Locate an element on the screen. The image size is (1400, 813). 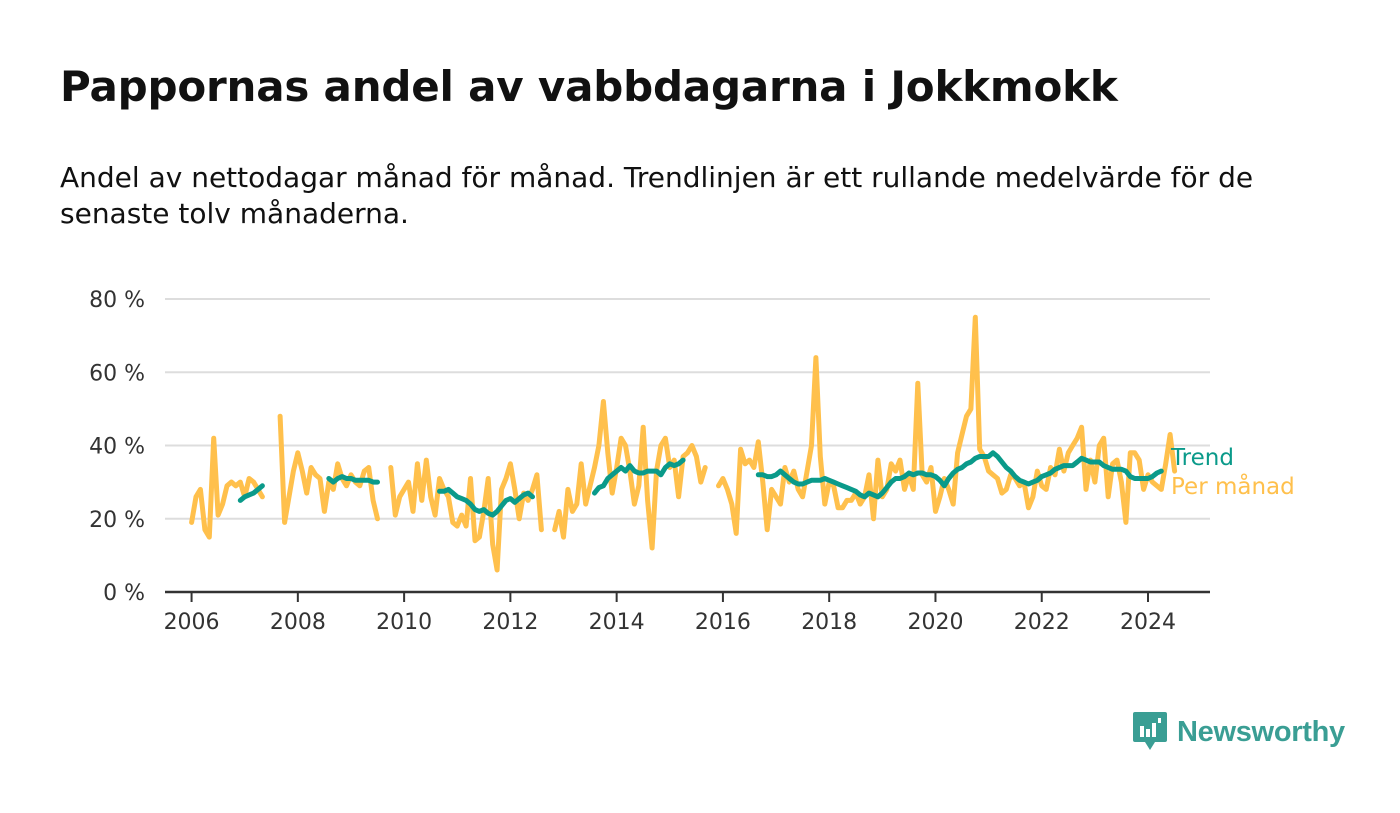
x-tick-label: 2012 is located at coordinates (510, 622).